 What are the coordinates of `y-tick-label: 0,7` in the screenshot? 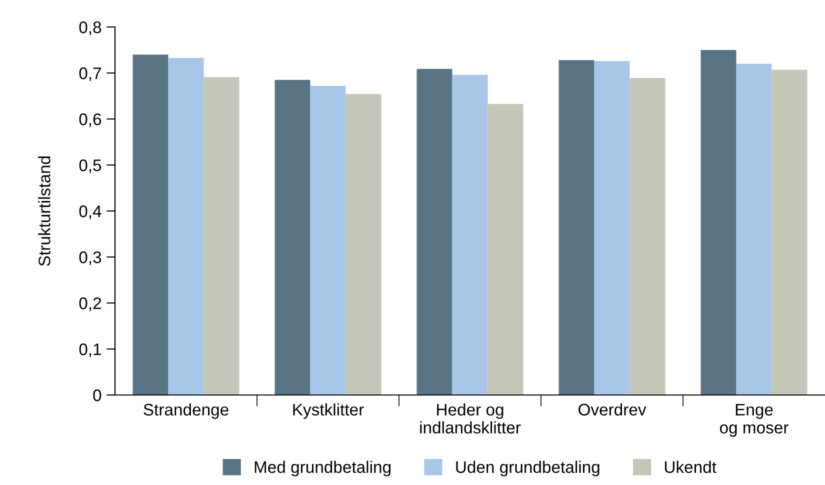 It's located at (90, 74).